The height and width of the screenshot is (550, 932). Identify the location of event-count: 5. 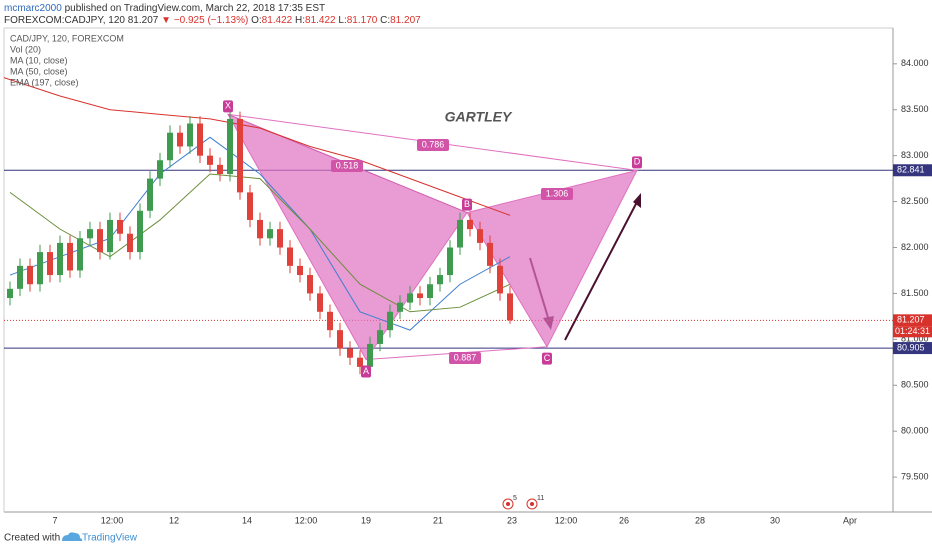
(515, 498).